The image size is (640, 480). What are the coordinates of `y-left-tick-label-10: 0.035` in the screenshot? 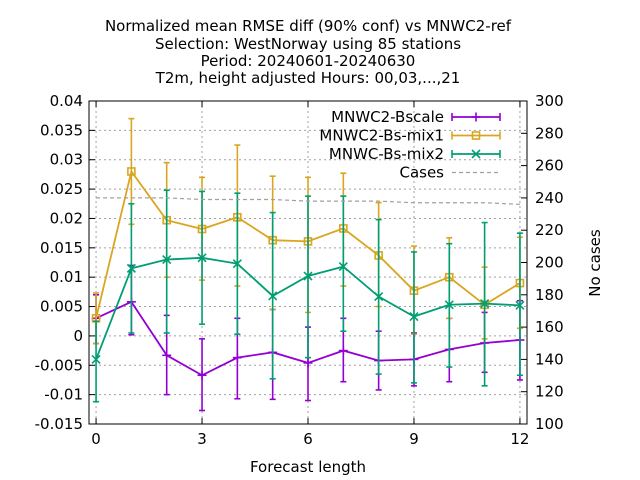 It's located at (61, 130).